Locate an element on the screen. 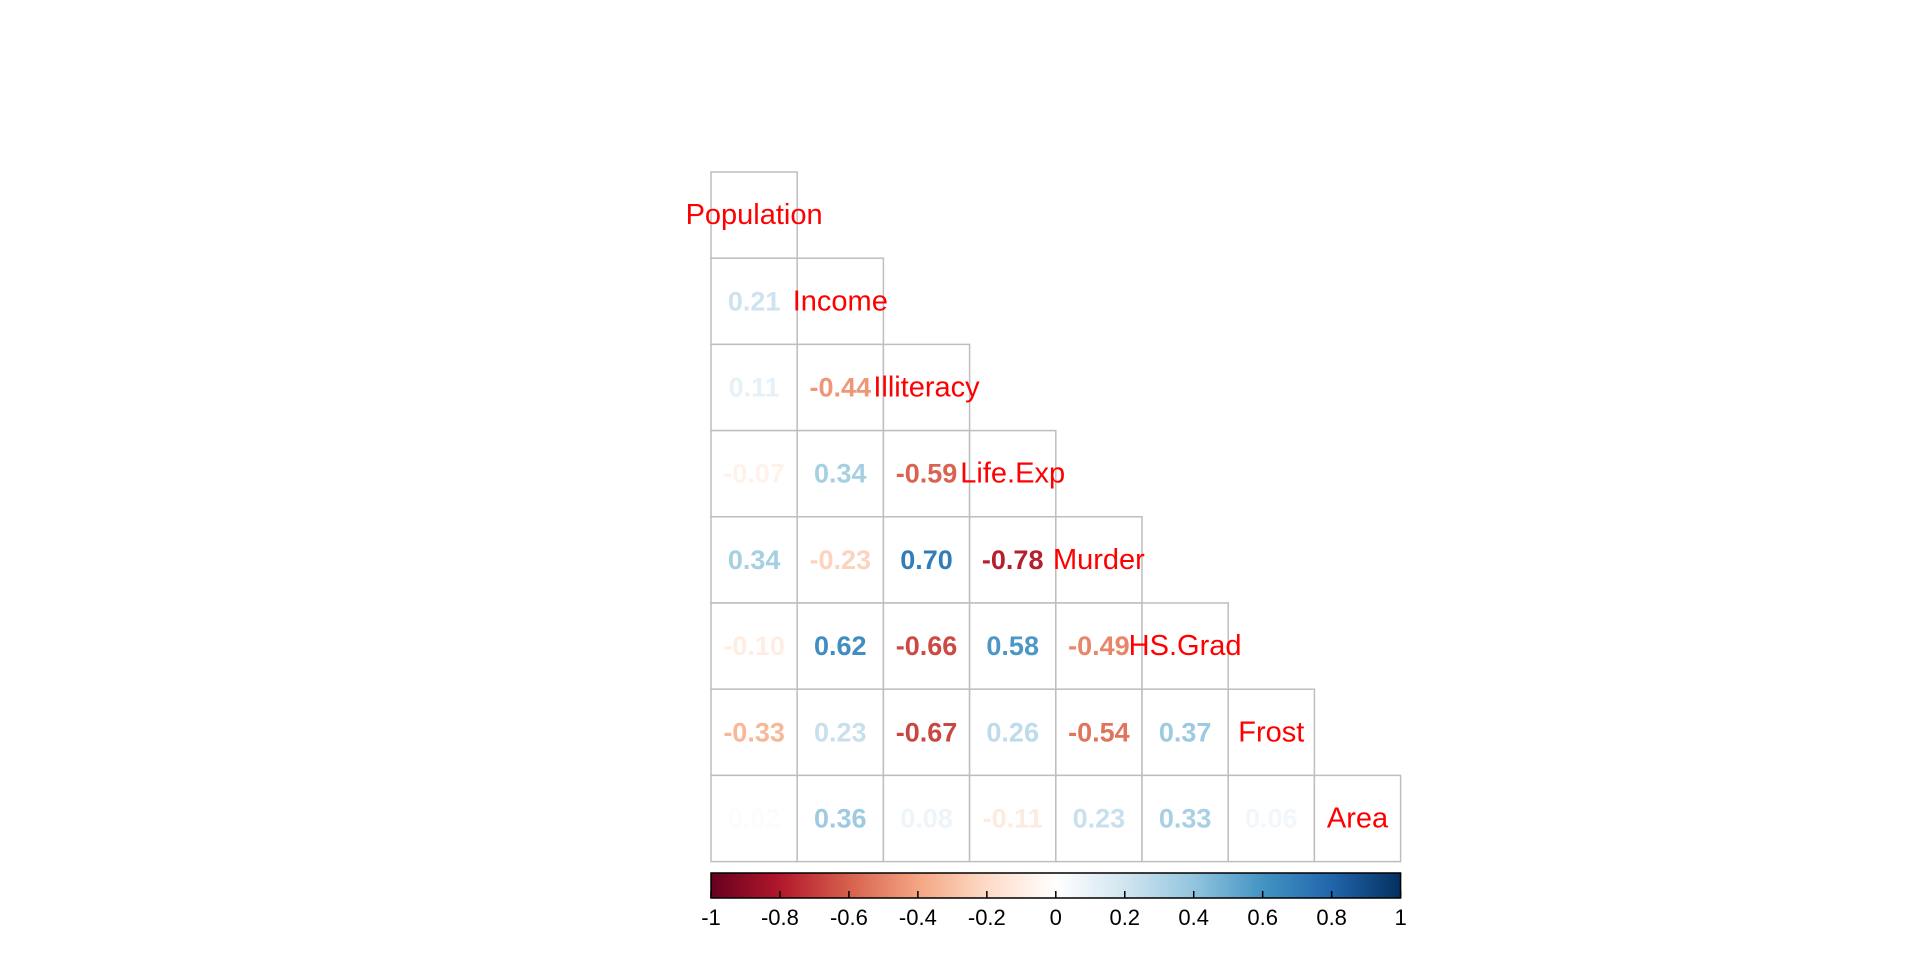 Image resolution: width=1920 pixels, height=960 pixels. coef-HS.Grad-Life.Exp: 0.58 is located at coordinates (1012, 646).